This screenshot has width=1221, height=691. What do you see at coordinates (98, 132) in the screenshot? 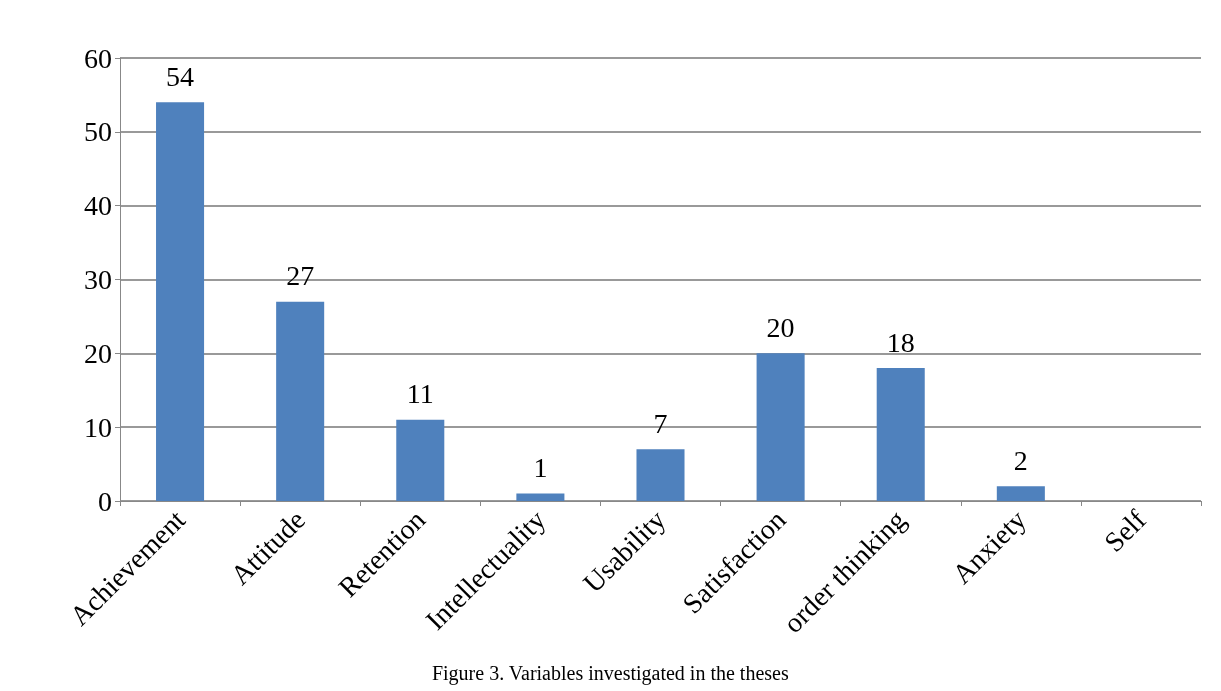
I see `y-tick-label: 50` at bounding box center [98, 132].